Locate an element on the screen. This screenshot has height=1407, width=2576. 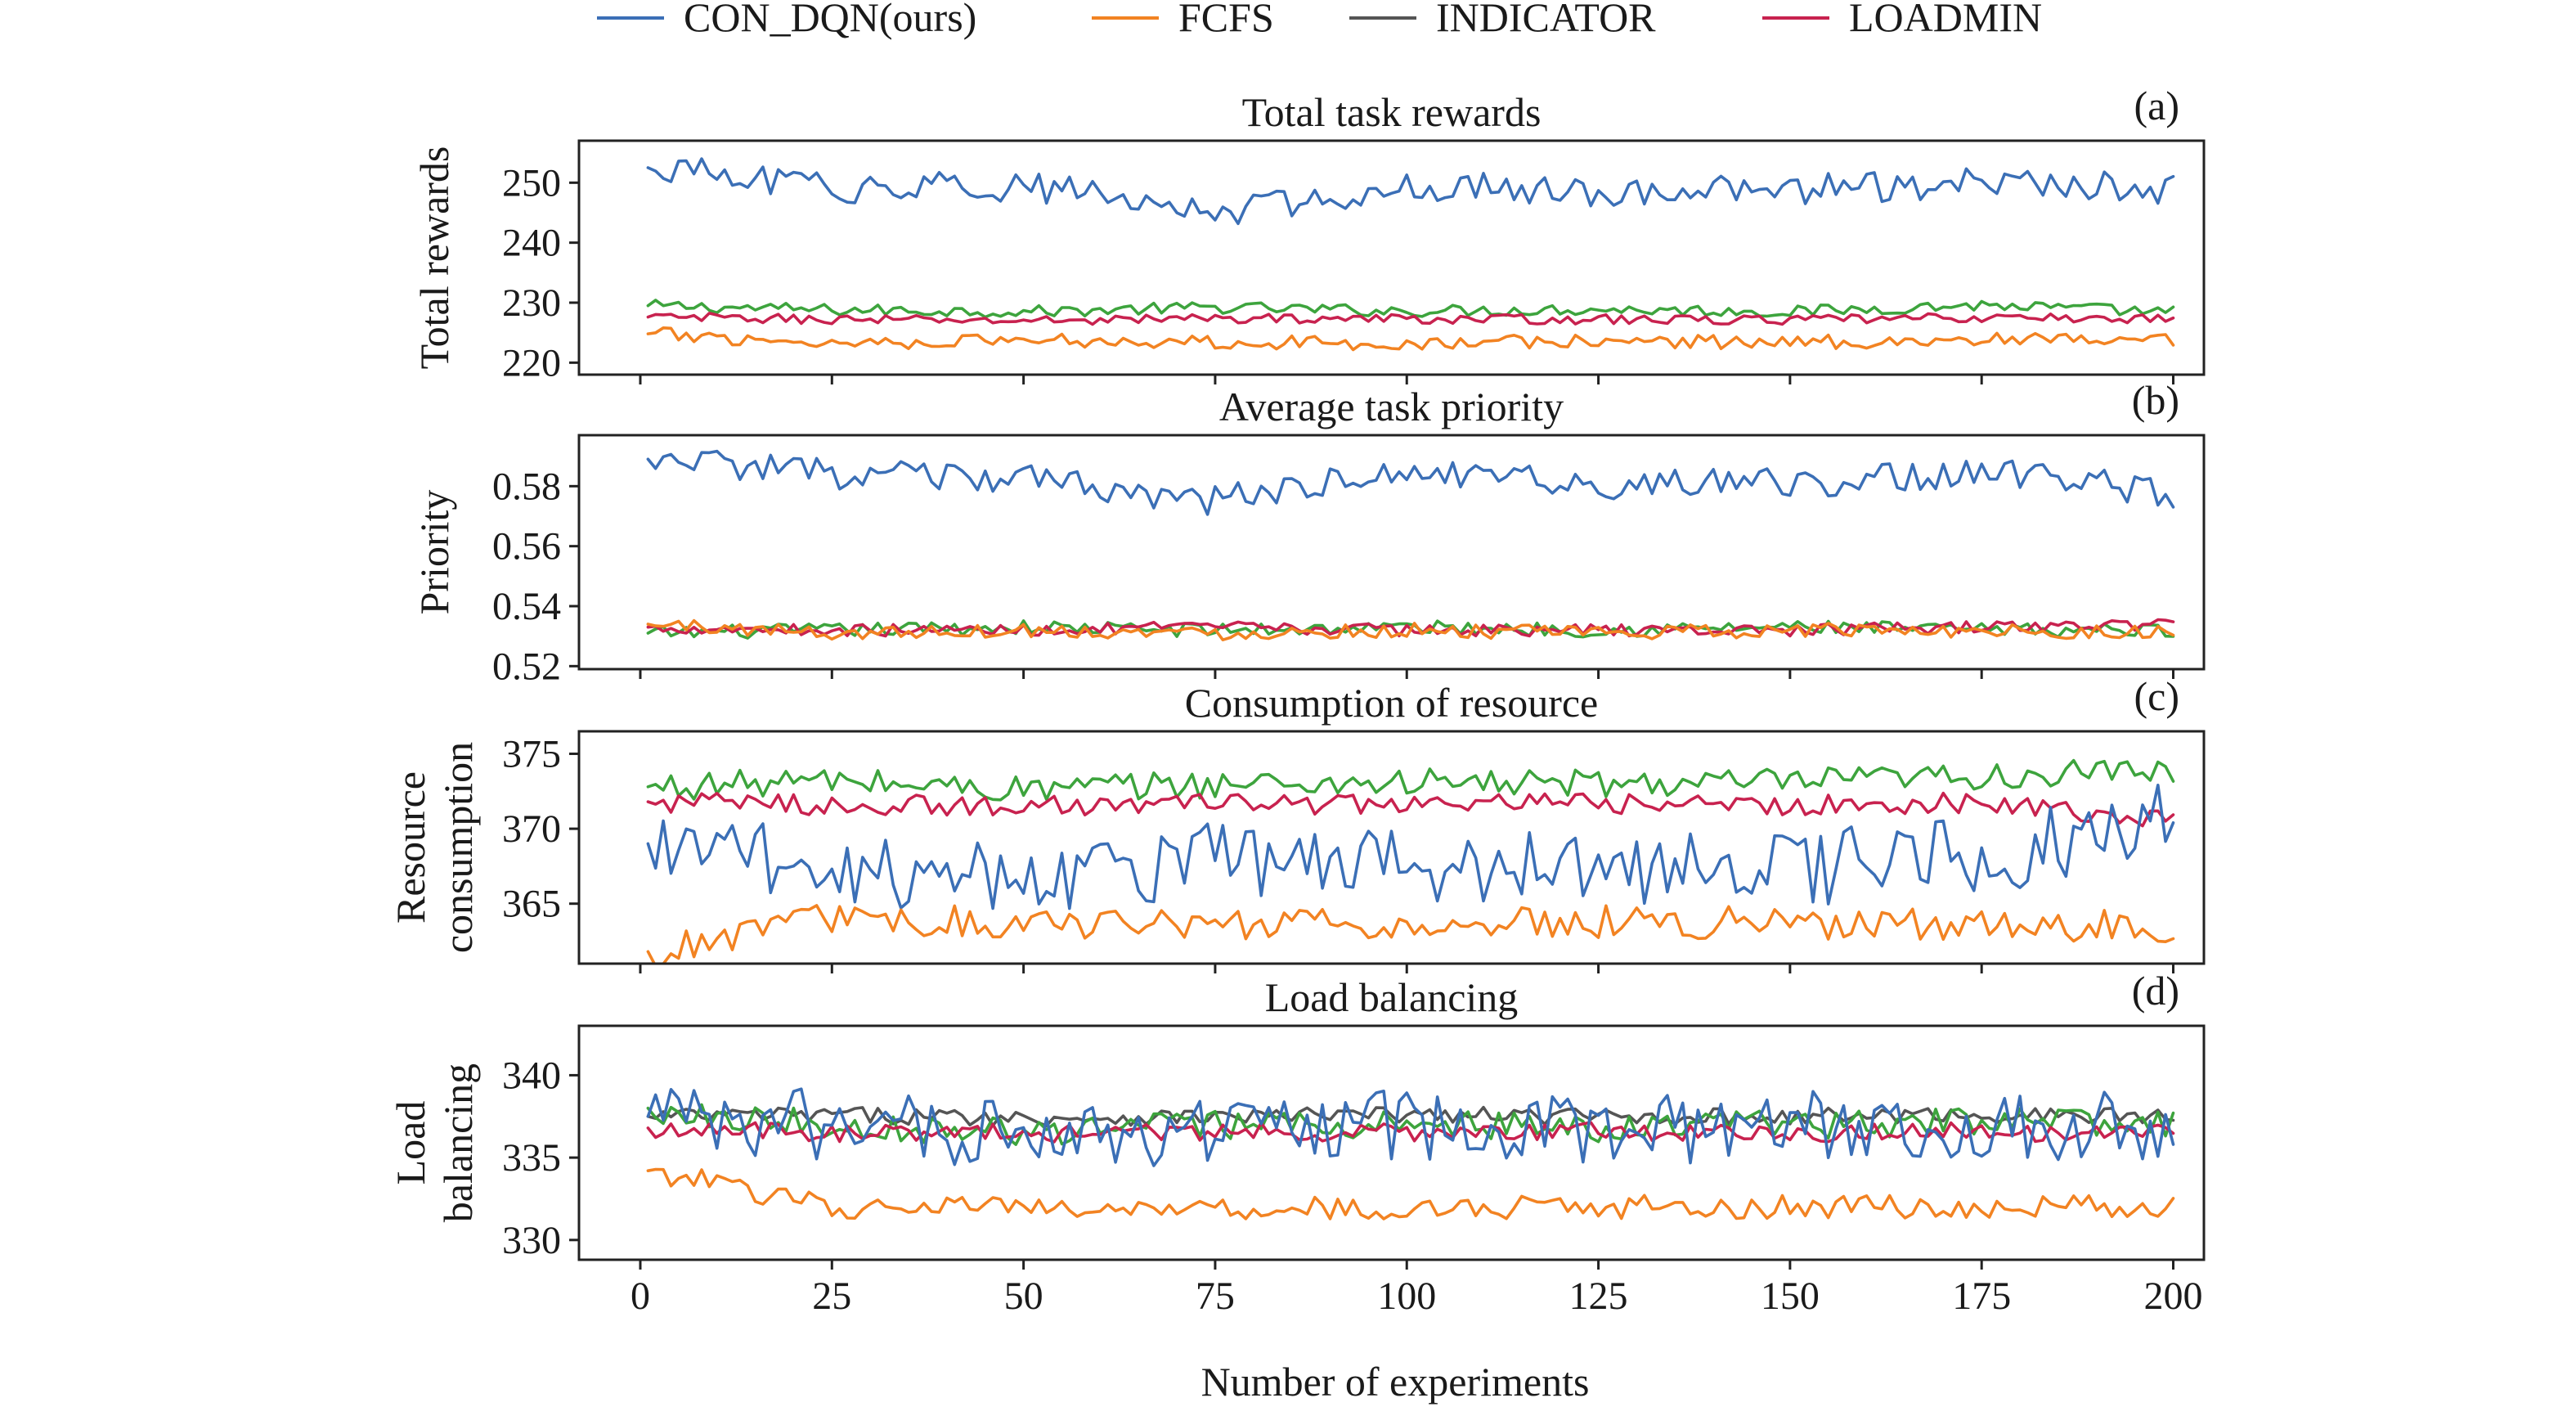
series-line-indicator is located at coordinates (1411, 1116).